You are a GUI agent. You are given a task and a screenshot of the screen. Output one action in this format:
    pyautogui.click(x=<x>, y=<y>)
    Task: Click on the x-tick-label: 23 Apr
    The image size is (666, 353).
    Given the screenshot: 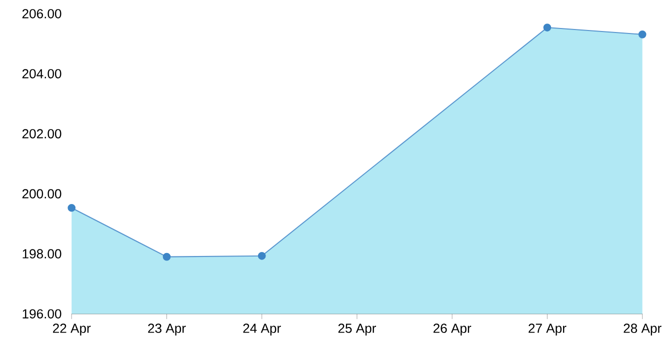 What is the action you would take?
    pyautogui.click(x=167, y=330)
    